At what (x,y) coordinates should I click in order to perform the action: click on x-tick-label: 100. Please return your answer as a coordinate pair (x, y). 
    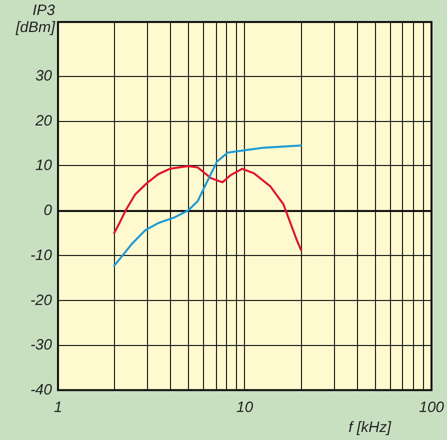
    Looking at the image, I should click on (431, 407).